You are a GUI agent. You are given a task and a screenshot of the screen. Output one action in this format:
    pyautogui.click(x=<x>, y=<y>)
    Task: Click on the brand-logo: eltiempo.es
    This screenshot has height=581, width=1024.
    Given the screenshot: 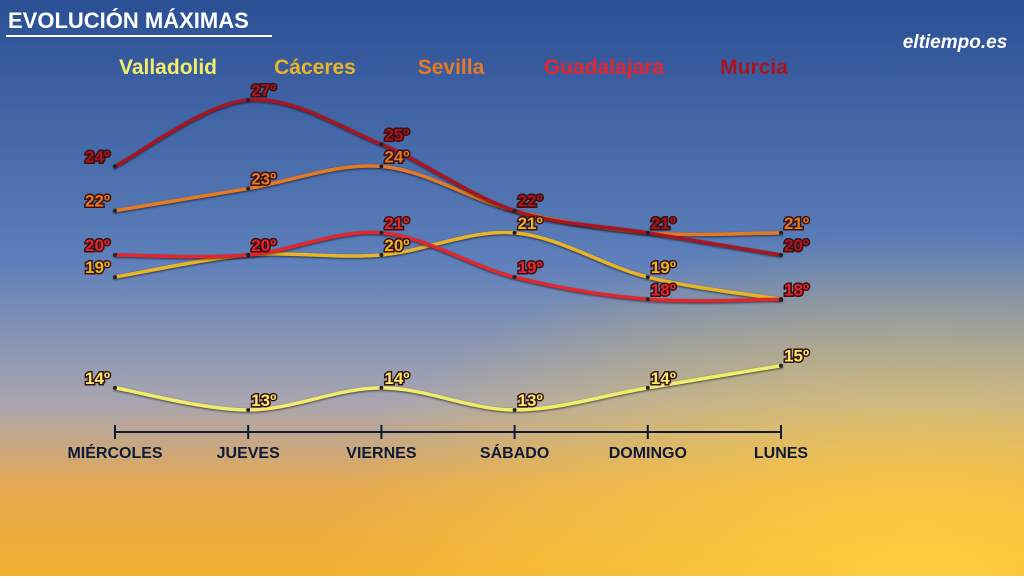 What is the action you would take?
    pyautogui.click(x=955, y=42)
    